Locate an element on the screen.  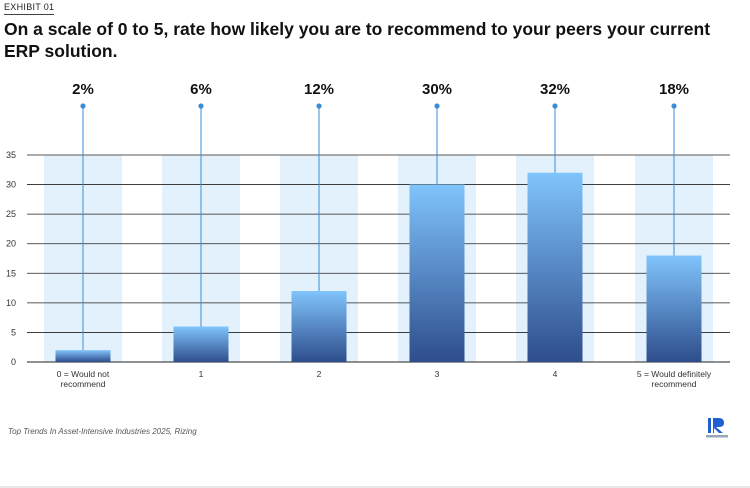
y-tick-label: 30 is located at coordinates (11, 185).